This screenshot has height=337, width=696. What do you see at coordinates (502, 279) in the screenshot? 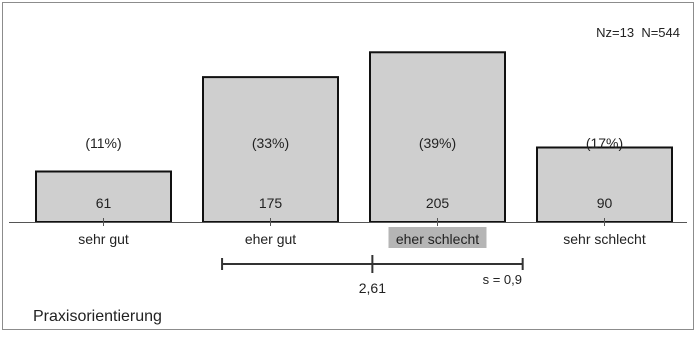
I see `sd-label: s = 0,9` at bounding box center [502, 279].